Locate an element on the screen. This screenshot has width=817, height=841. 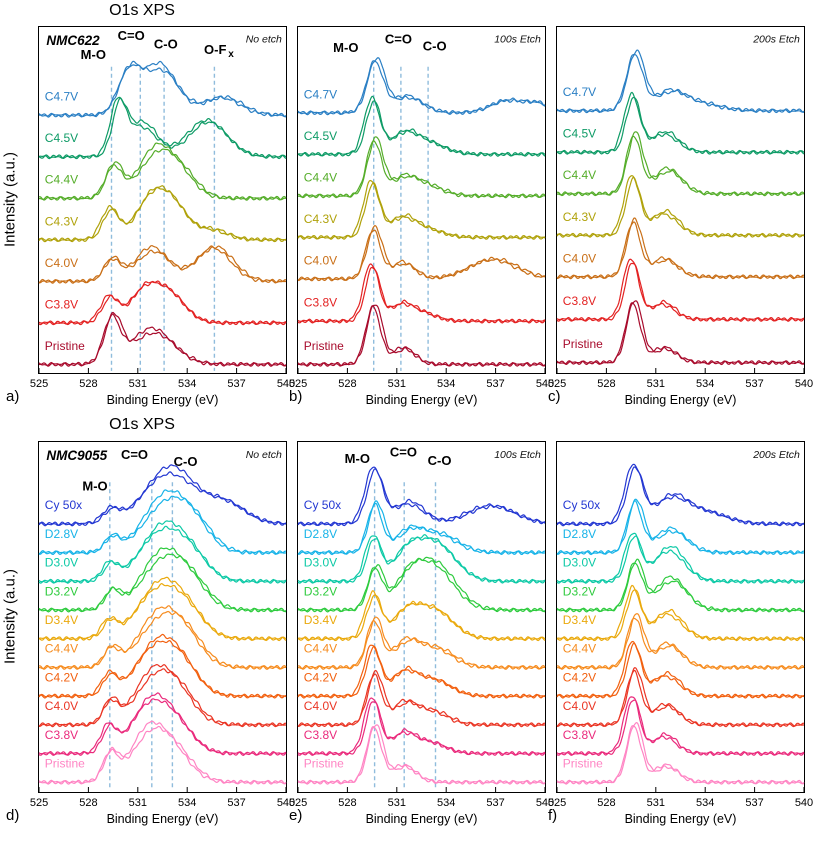
y-axis-label-top: Intensity (a.u.) is located at coordinates (10, 199).